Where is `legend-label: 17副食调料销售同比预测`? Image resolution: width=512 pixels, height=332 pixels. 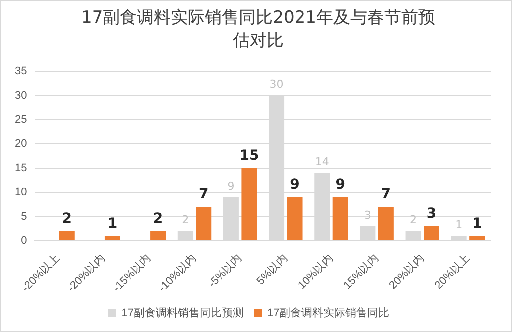
legend-label: 17副食调料销售同比预测 is located at coordinates (183, 313).